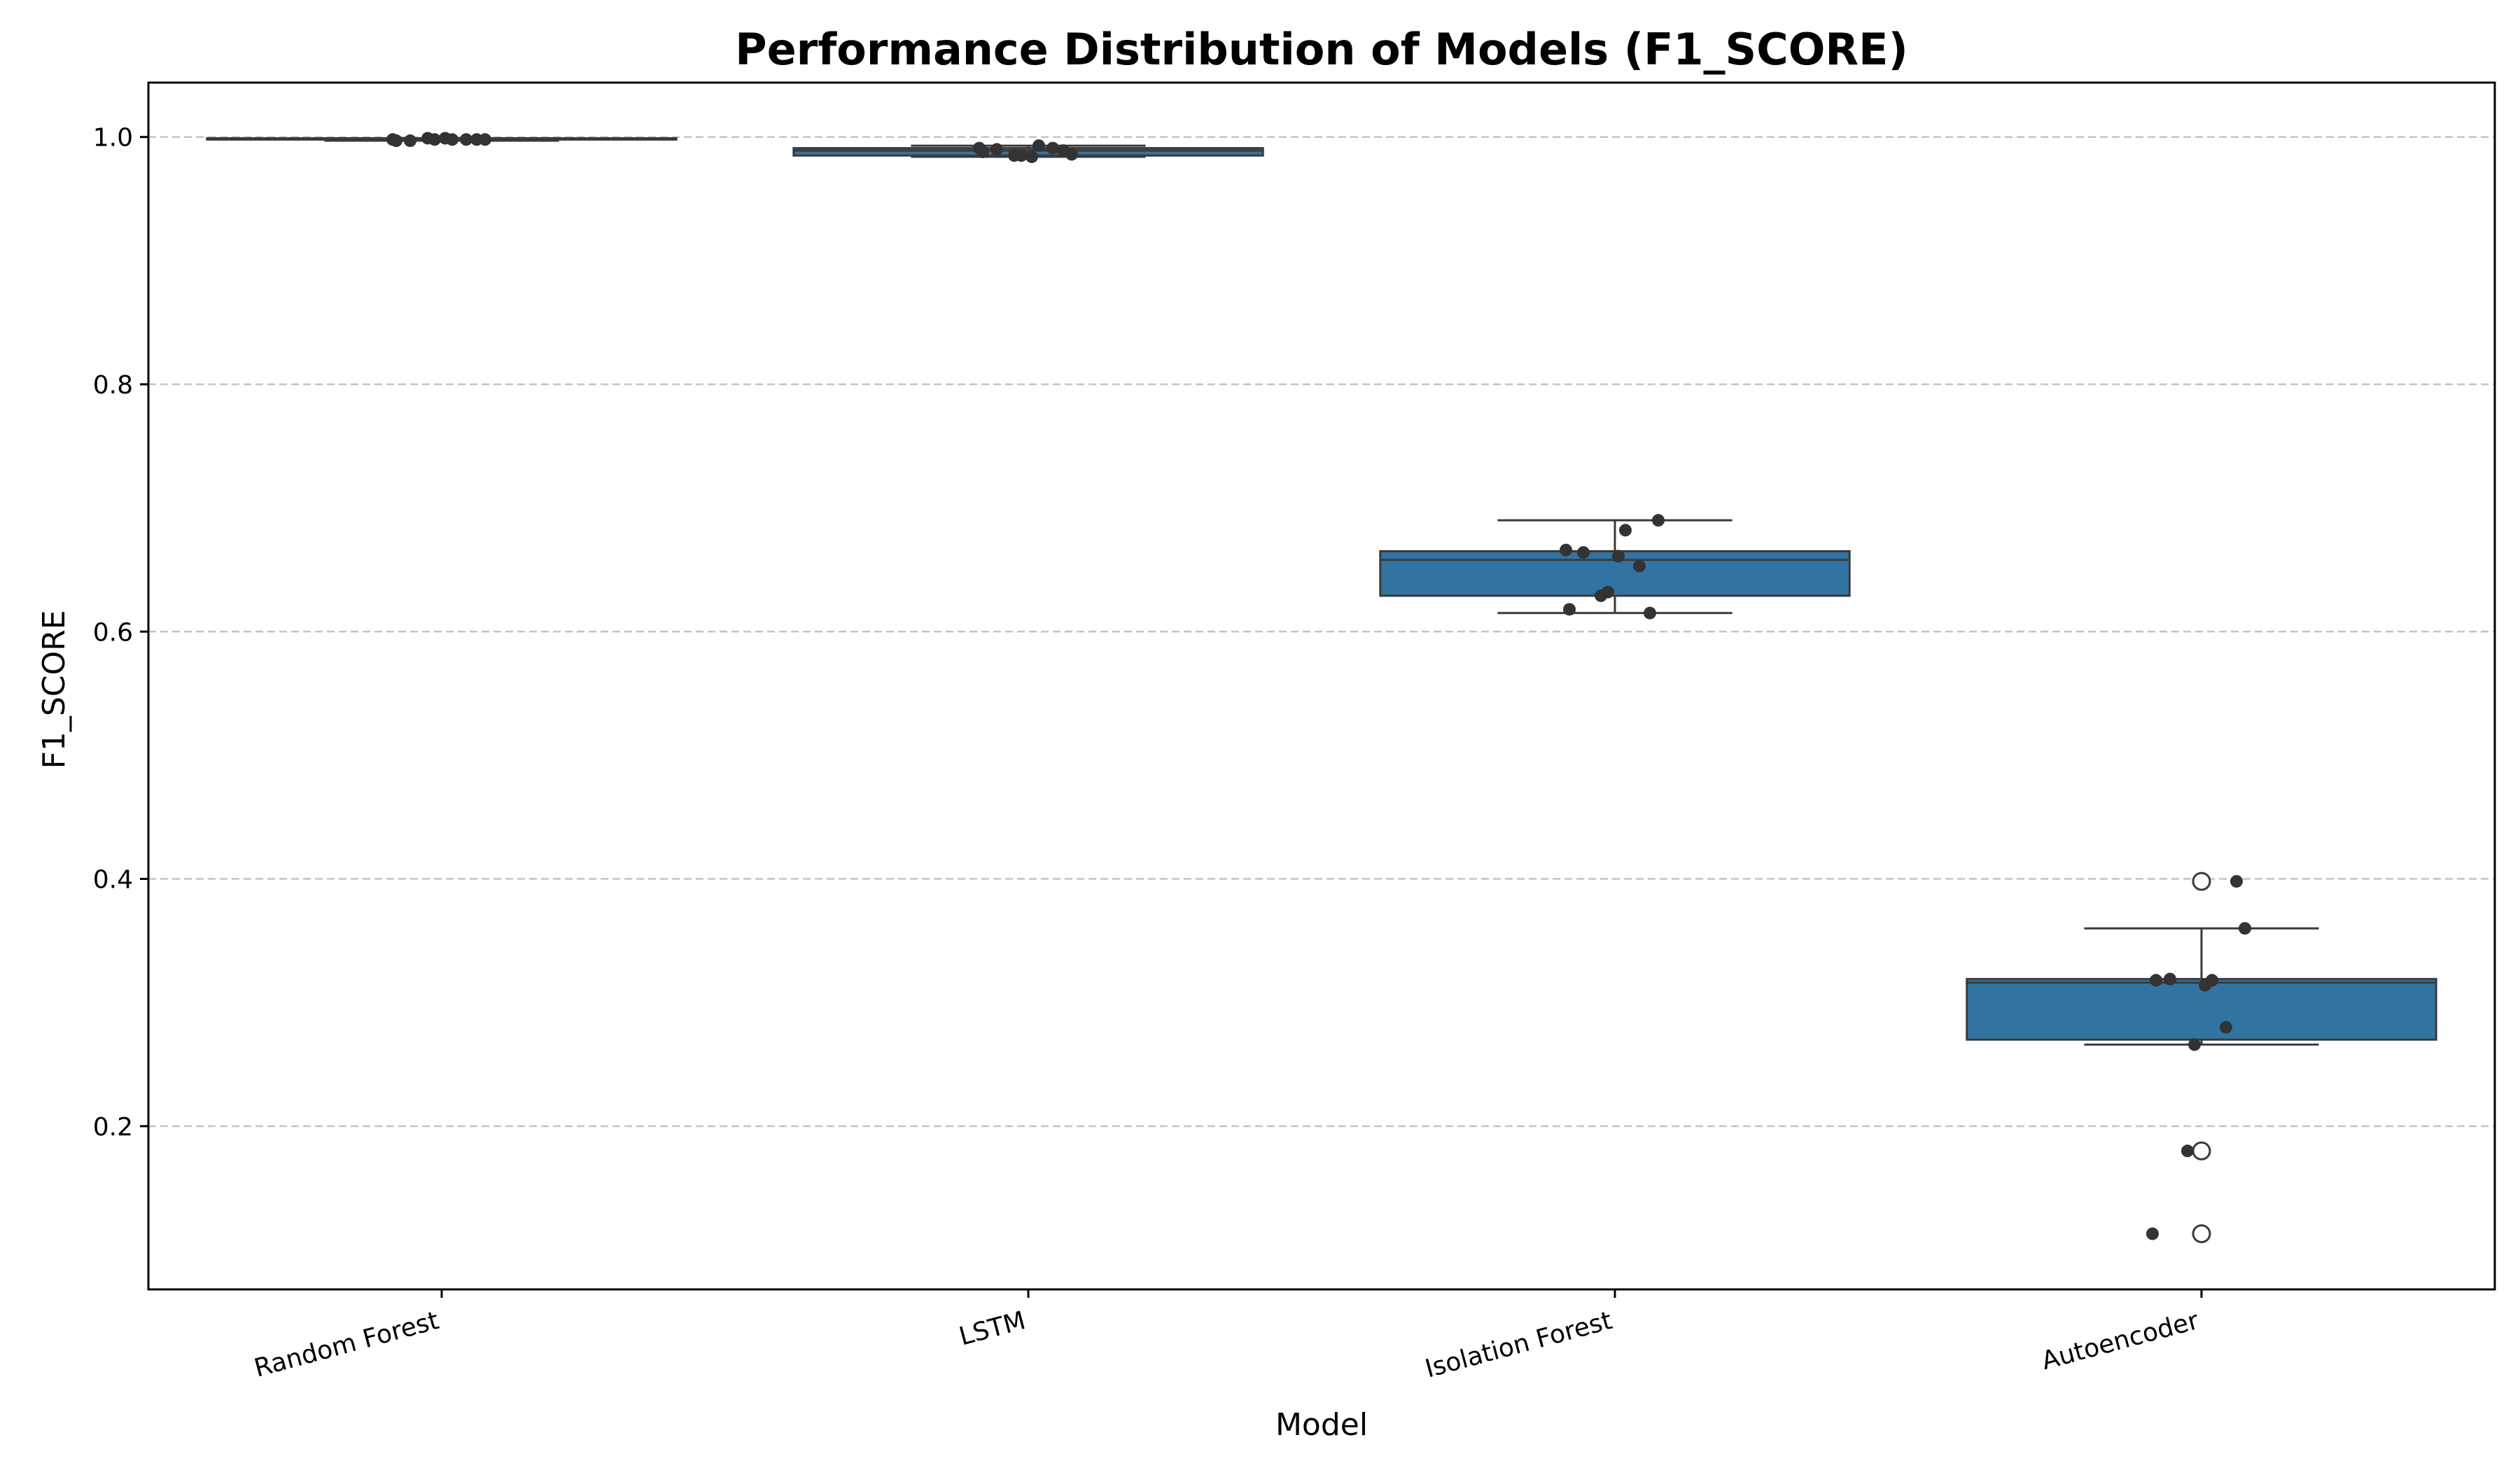  What do you see at coordinates (54, 689) in the screenshot?
I see `y-axis-label: F1_SCORE` at bounding box center [54, 689].